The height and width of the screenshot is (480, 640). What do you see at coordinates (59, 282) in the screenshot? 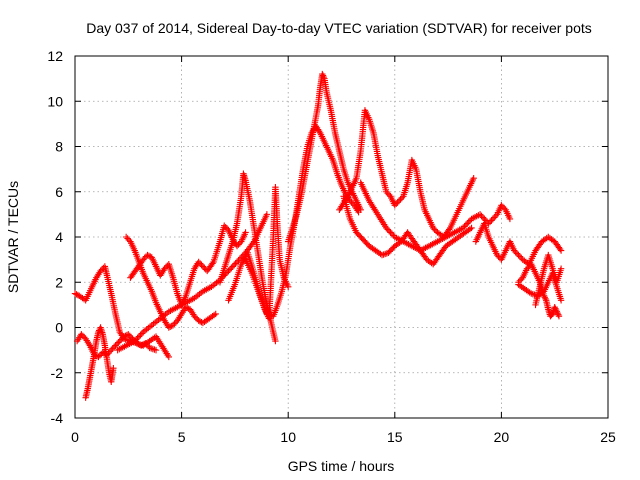
I see `y-tick-label: 2` at bounding box center [59, 282].